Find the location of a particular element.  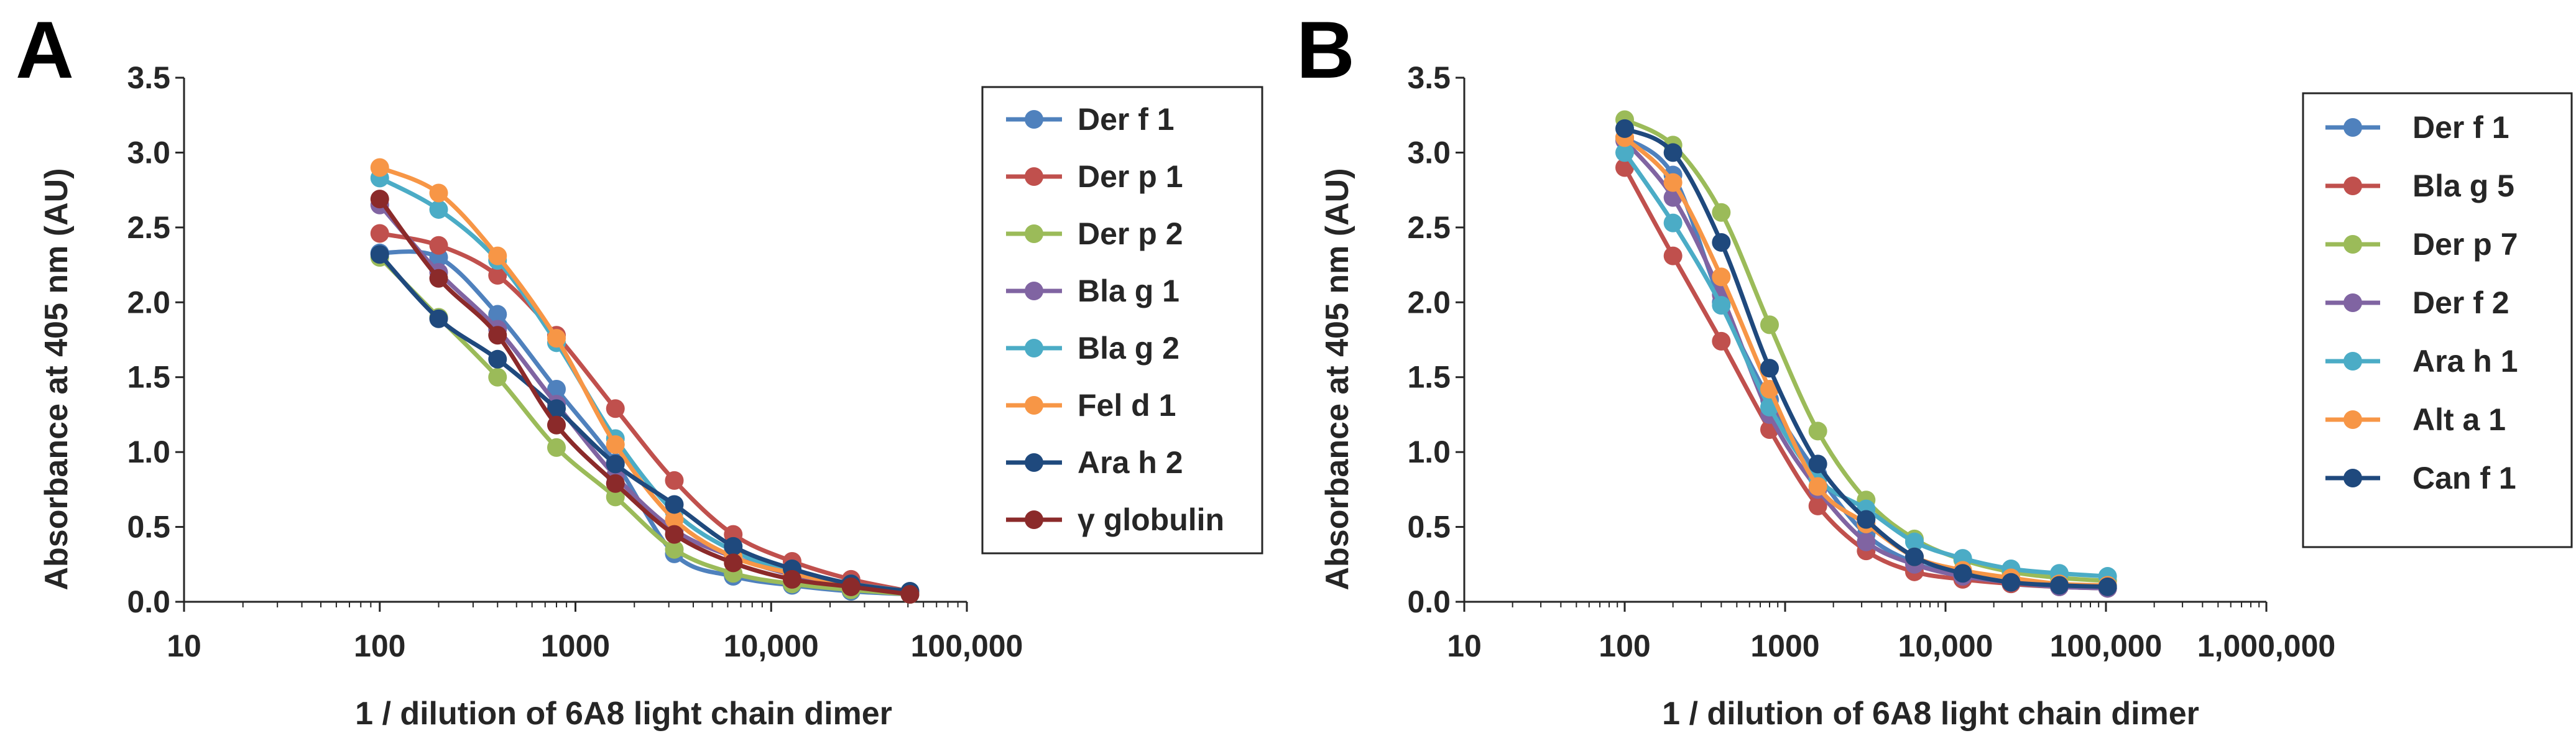

panel-a-legend-item-der-p-1: Der p 1 is located at coordinates (1094, 176).